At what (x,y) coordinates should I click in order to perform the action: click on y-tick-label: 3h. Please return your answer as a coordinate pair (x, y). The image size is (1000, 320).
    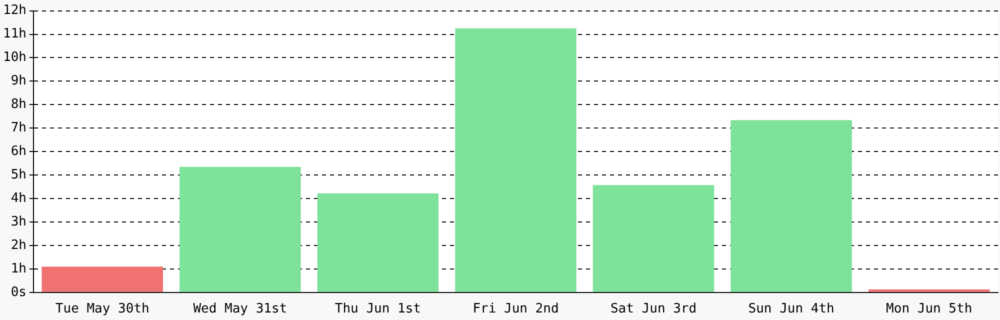
    Looking at the image, I should click on (18, 222).